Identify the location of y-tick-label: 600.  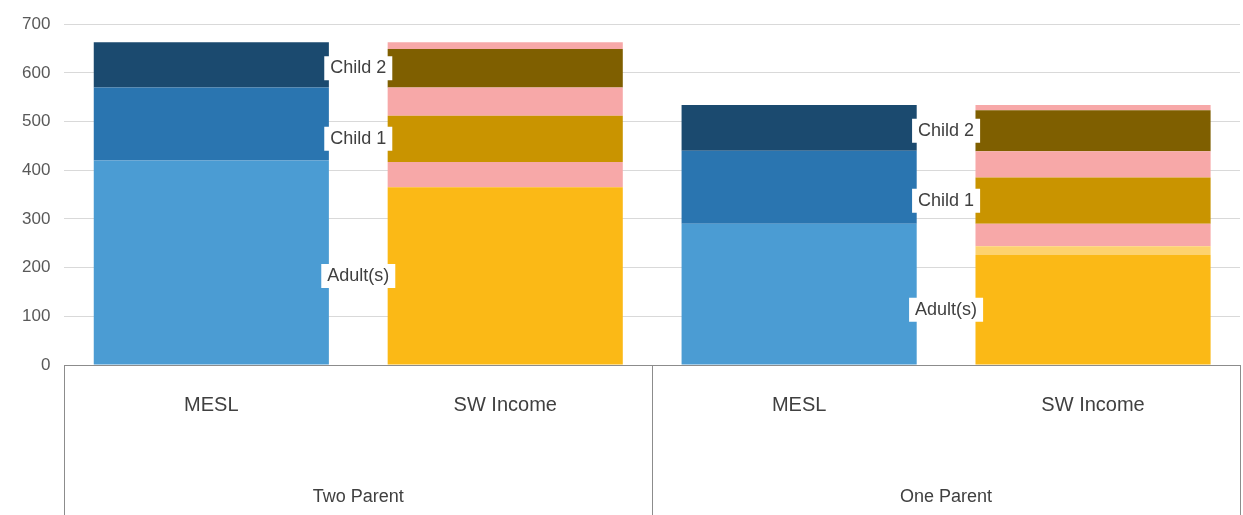
(36, 72).